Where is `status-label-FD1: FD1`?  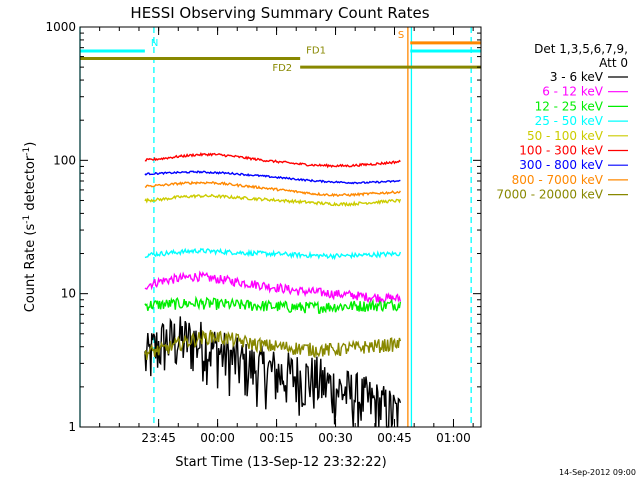
status-label-FD1: FD1 is located at coordinates (316, 51).